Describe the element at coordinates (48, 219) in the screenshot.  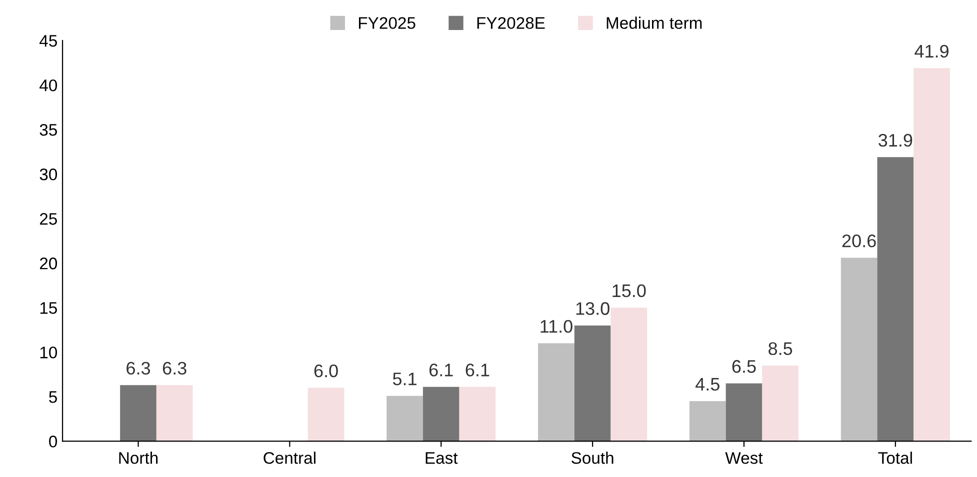
I see `y-tick-label: 25` at that location.